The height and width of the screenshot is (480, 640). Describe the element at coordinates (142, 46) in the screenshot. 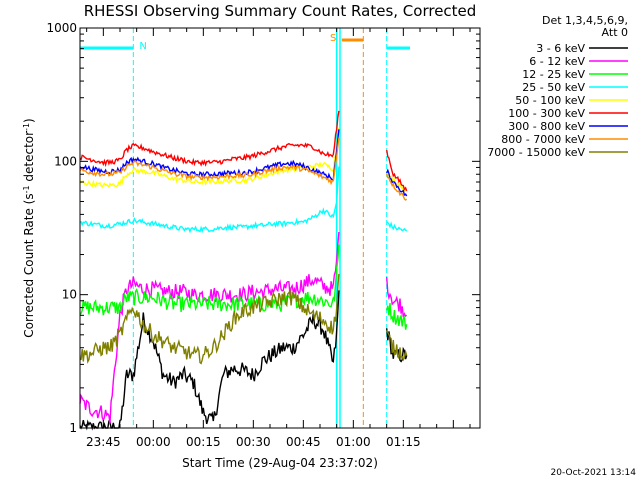

I see `flag-label: N` at that location.